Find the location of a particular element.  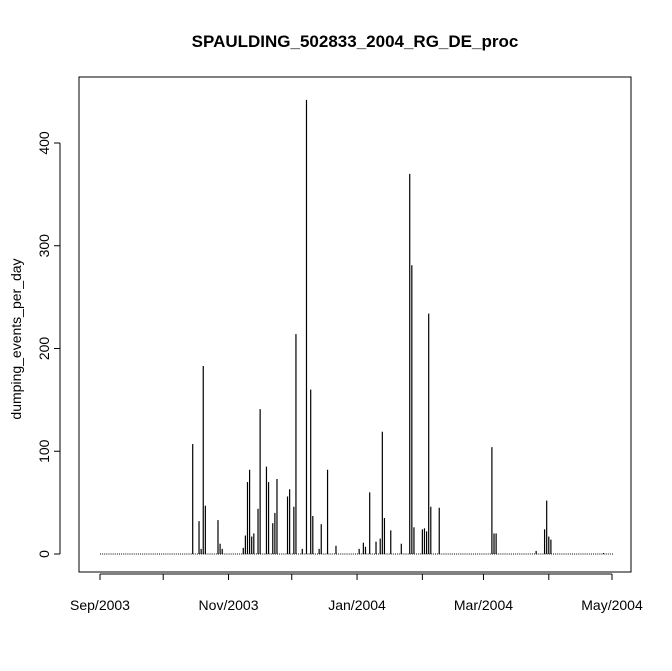

y-axis: 0 100 200 300 400 is located at coordinates (48, 344).